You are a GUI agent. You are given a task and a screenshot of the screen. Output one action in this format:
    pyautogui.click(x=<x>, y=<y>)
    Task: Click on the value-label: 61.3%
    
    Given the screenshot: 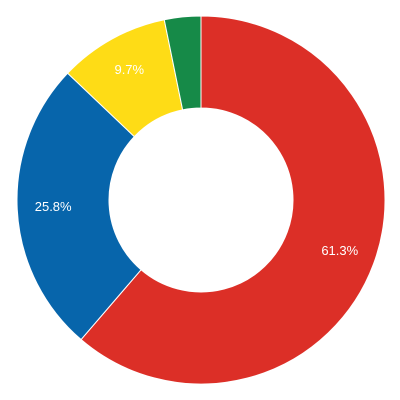 What is the action you would take?
    pyautogui.click(x=339, y=250)
    